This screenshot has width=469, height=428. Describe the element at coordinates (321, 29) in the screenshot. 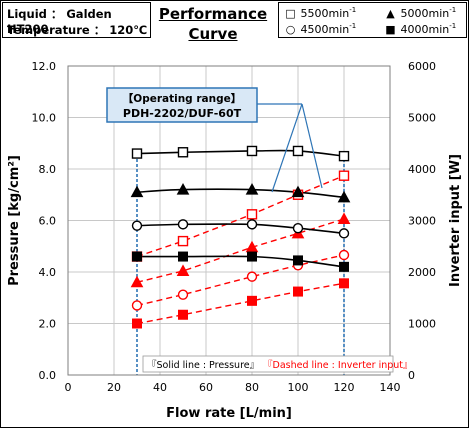

I see `legend-item-4500: ○ 4500min-1` at that location.